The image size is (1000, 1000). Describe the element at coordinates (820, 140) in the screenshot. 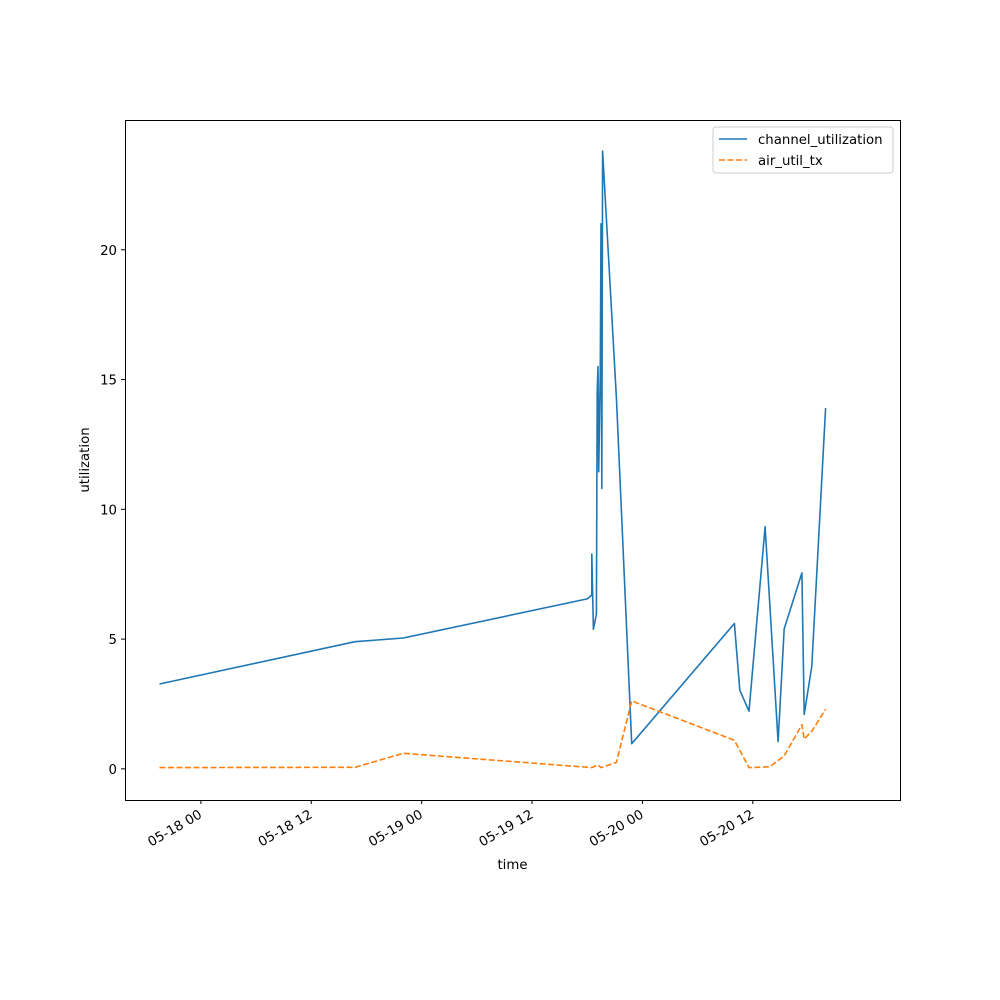

I see `legend-label-0: channel_utilization` at that location.